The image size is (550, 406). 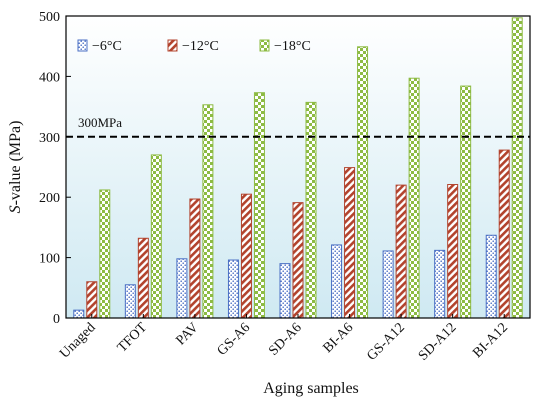 What do you see at coordinates (130, 301) in the screenshot?
I see `bar-minus-6c-tfot` at bounding box center [130, 301].